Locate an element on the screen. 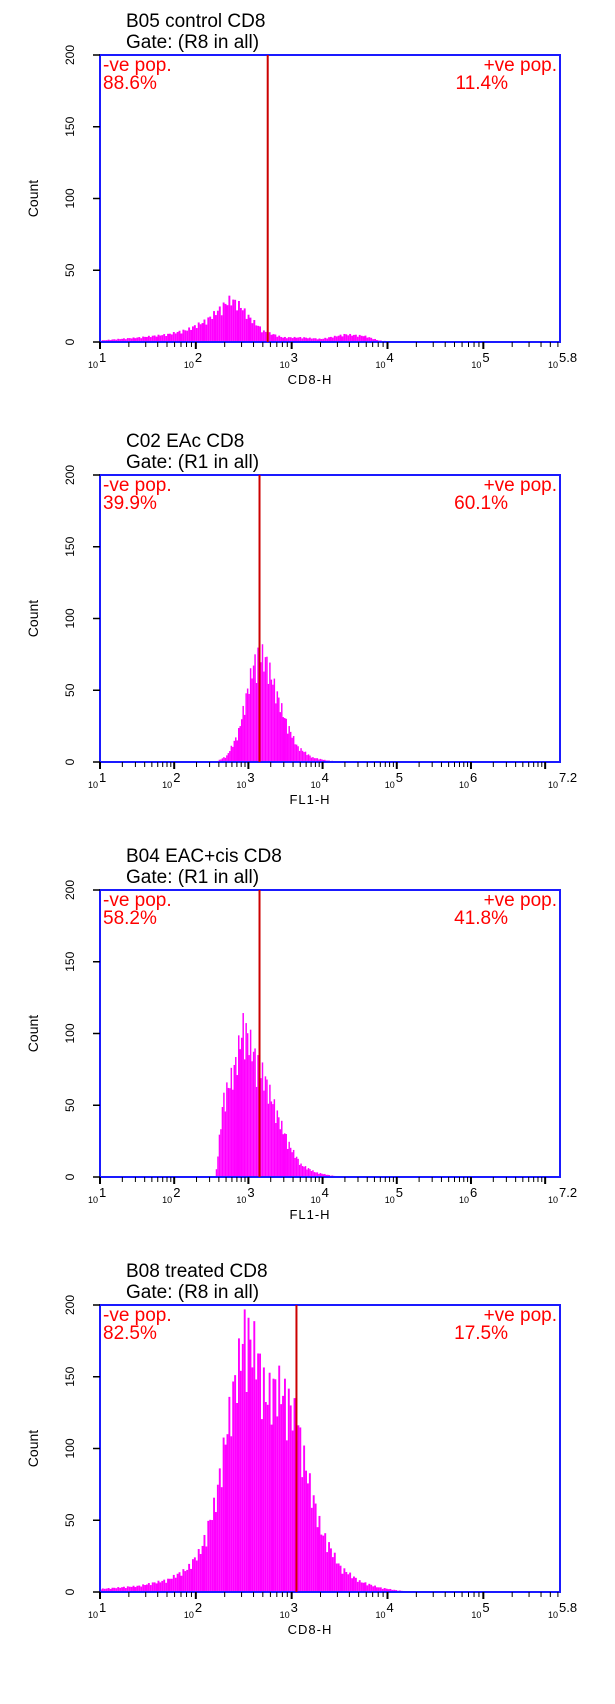  x-tick-exponent: 7.2 is located at coordinates (568, 777).